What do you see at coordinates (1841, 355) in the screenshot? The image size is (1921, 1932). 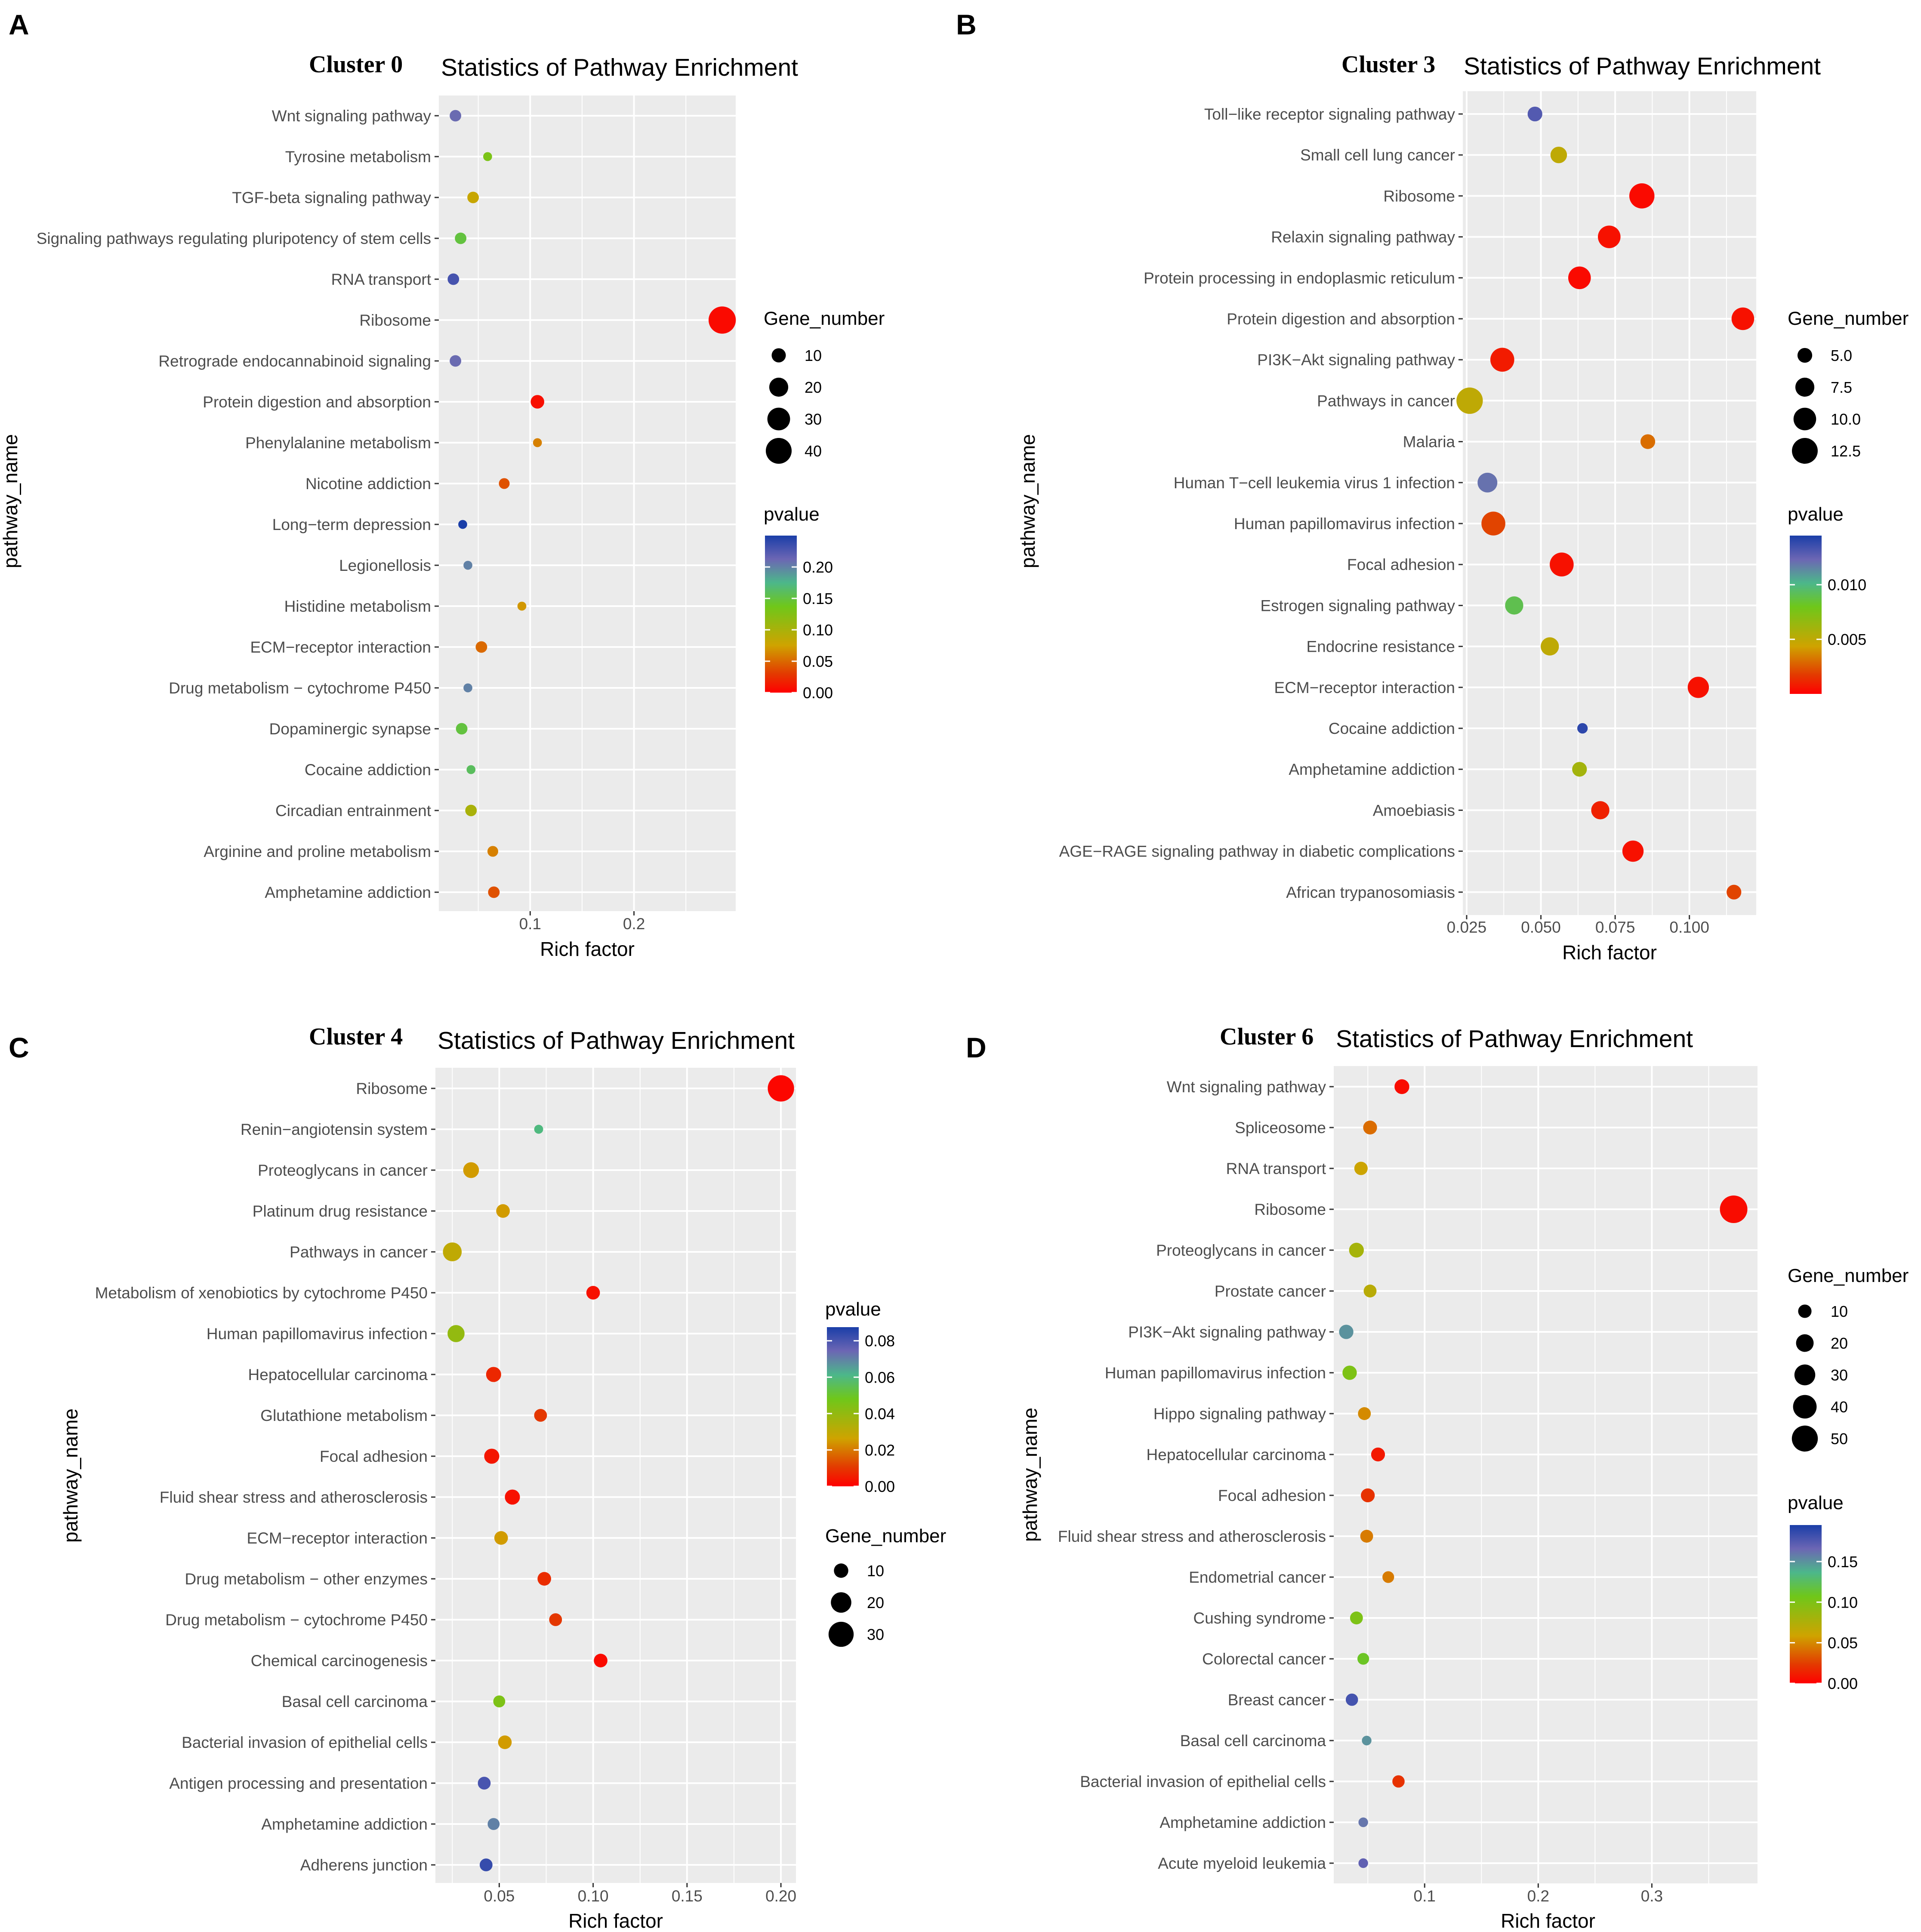 I see `size-legend-label: 5.0` at bounding box center [1841, 355].